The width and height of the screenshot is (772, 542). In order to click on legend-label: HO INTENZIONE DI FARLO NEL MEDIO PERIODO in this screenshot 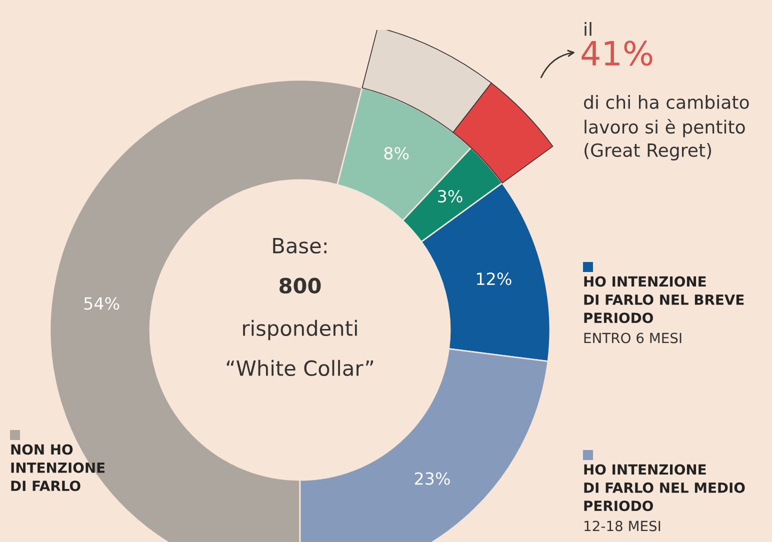, I will do `click(664, 488)`.